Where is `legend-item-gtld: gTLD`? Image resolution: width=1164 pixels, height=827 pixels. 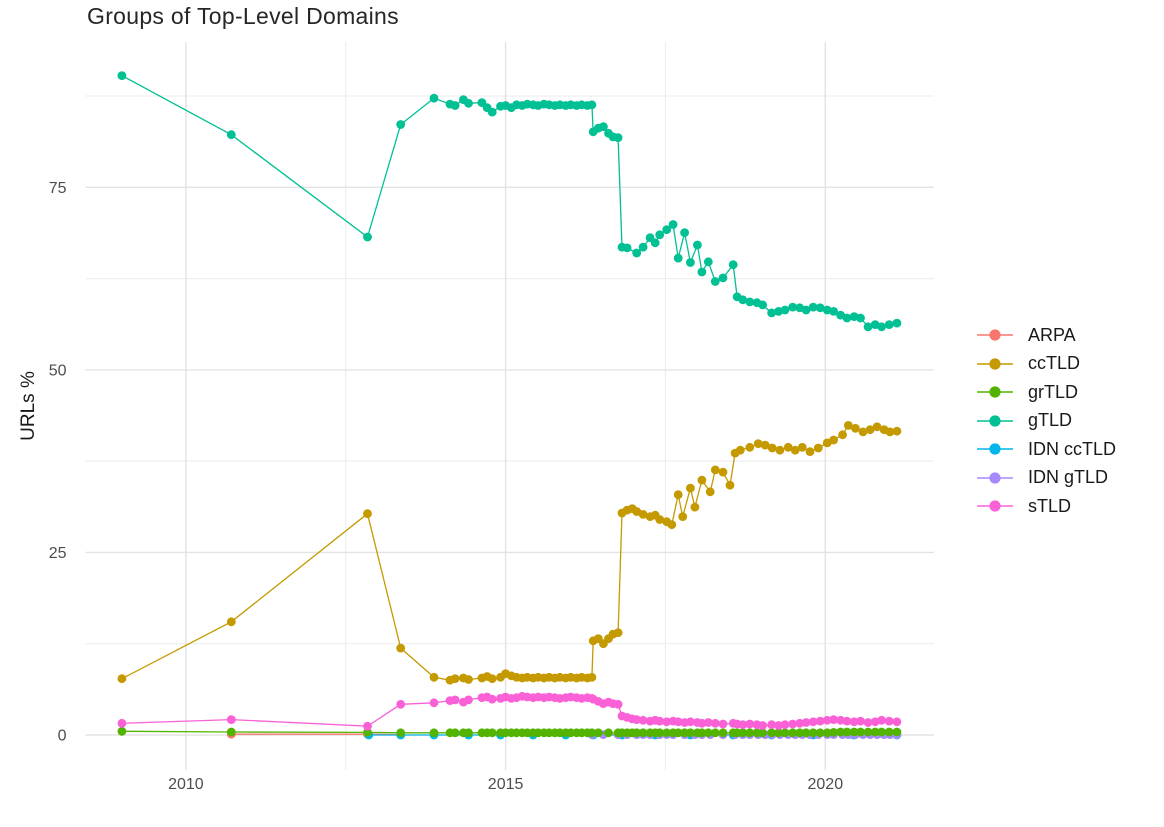
legend-item-gtld: gTLD is located at coordinates (1046, 421).